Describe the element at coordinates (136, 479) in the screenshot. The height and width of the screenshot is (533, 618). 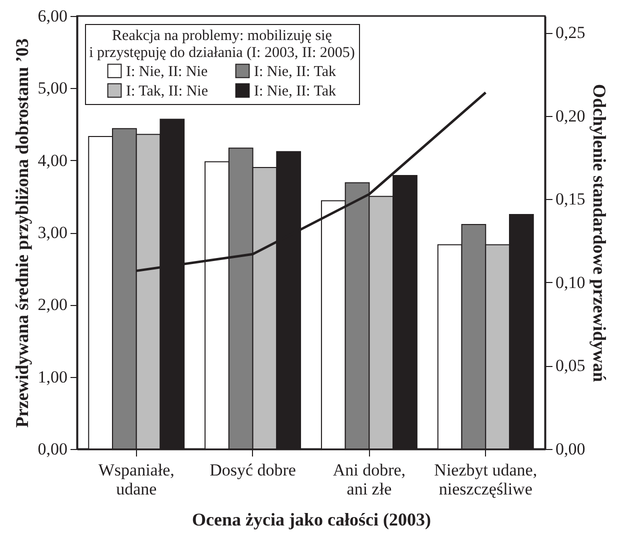
I see `x-tick-label: Wspaniałe, udane` at that location.